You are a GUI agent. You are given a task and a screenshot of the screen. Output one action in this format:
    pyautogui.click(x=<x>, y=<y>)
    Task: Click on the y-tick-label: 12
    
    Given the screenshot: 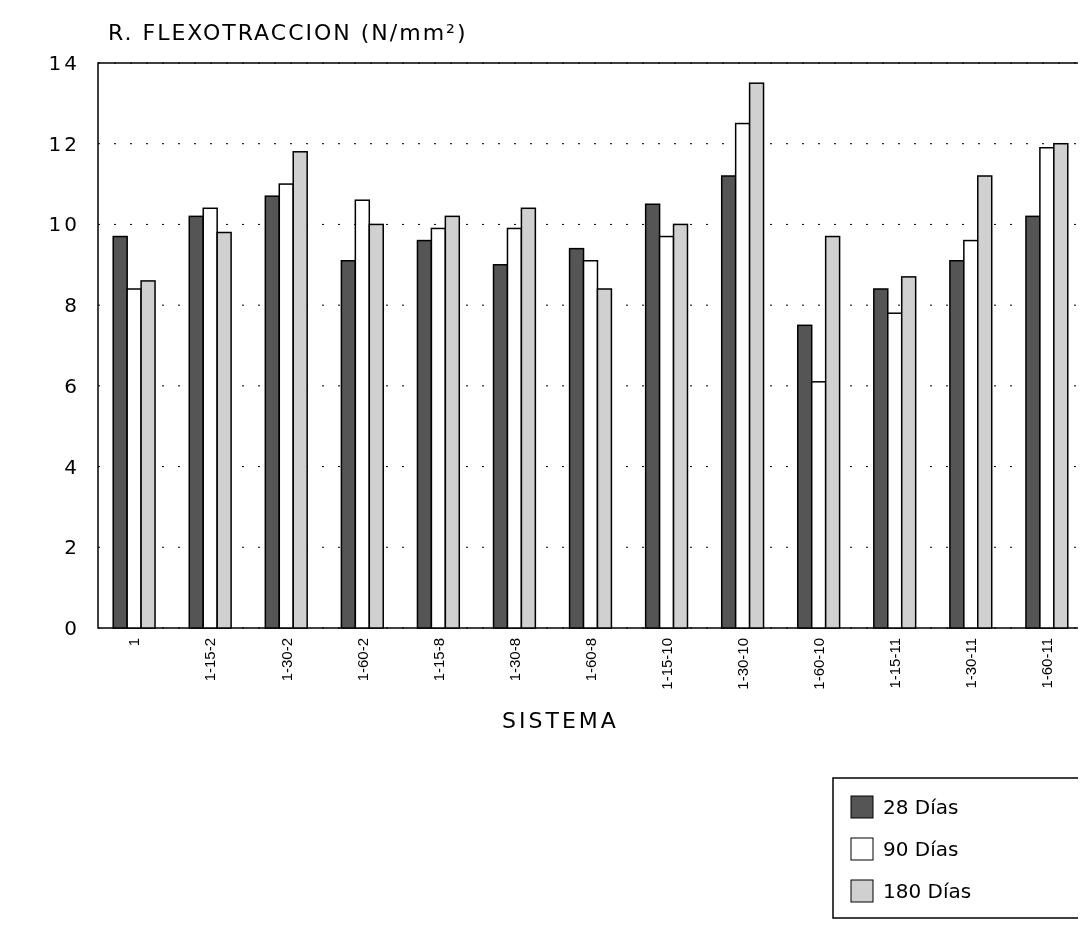 What is the action you would take?
    pyautogui.click(x=64, y=143)
    